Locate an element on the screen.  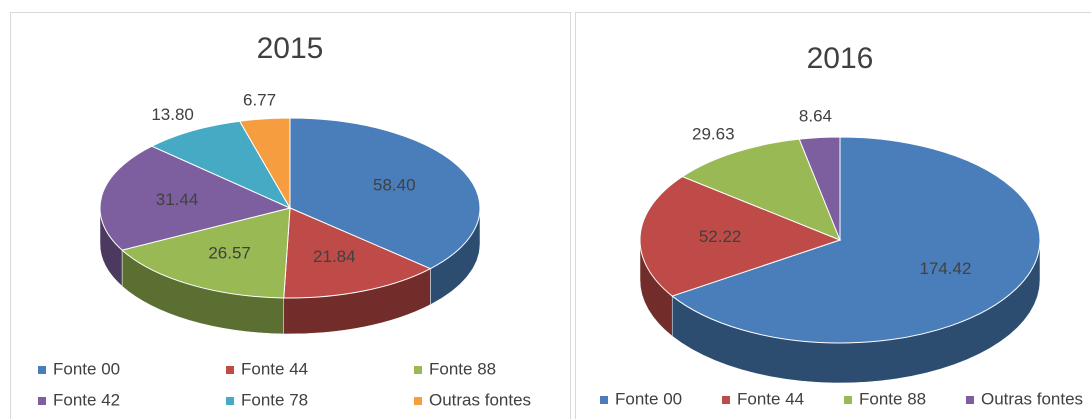
data-label: 29.63 is located at coordinates (713, 134).